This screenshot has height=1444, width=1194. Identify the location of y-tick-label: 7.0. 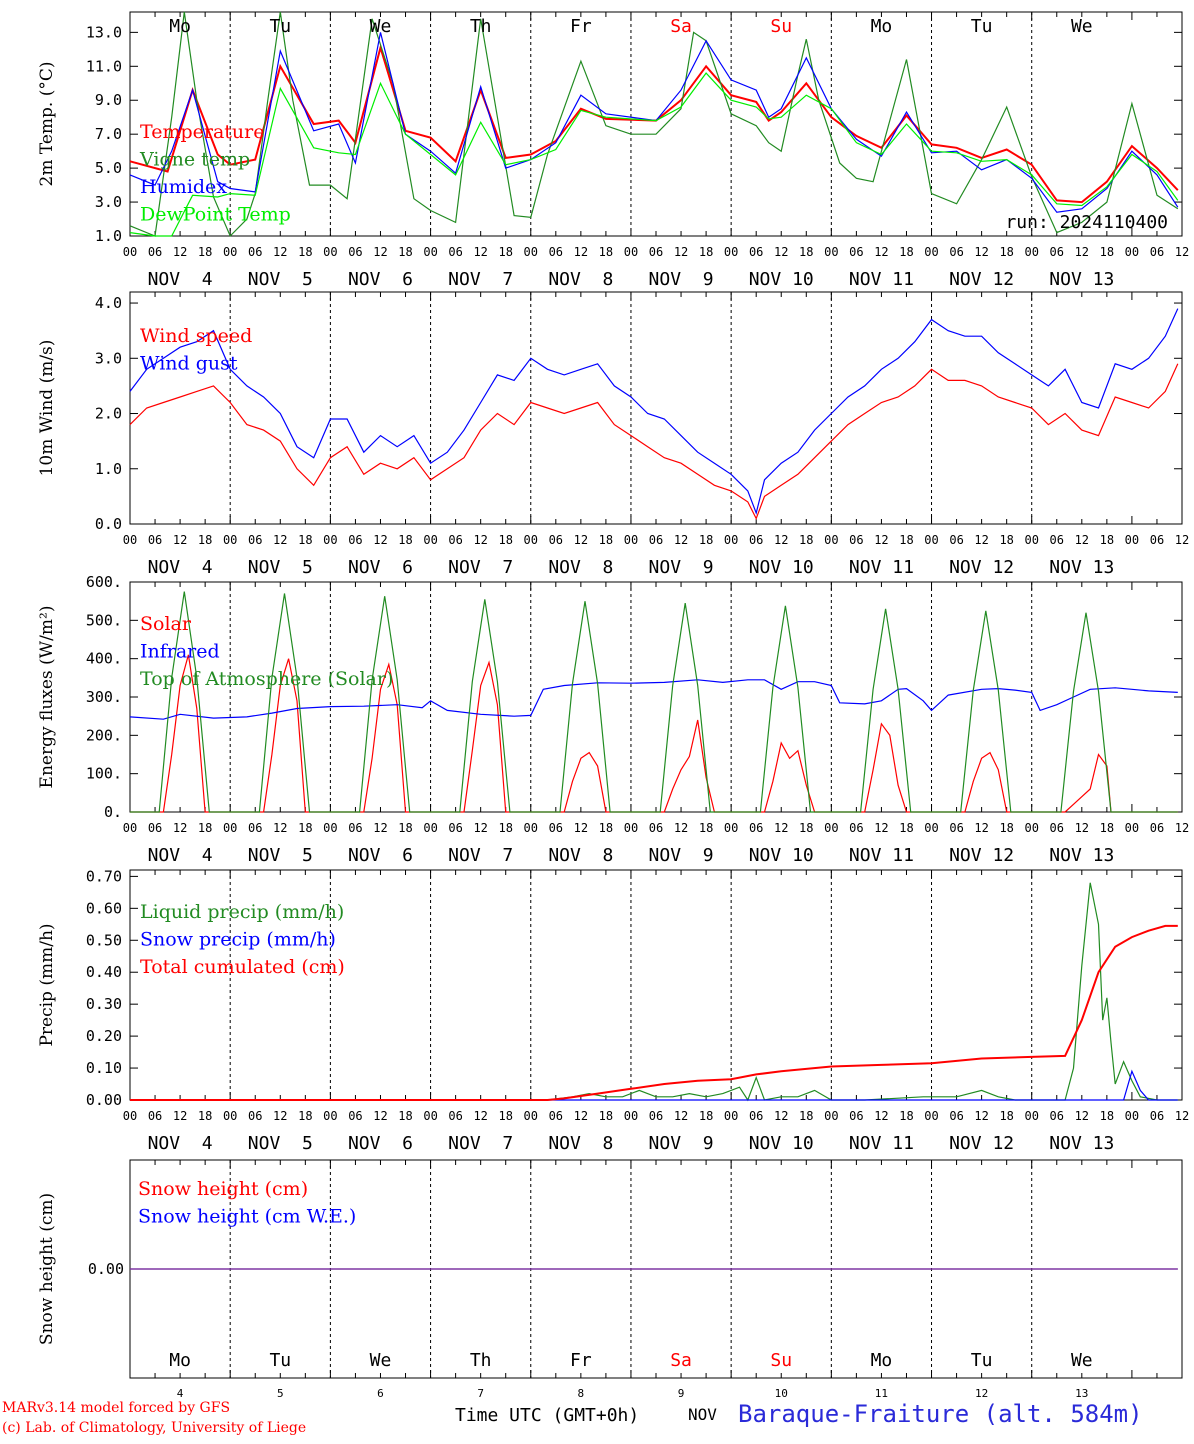
(108, 134).